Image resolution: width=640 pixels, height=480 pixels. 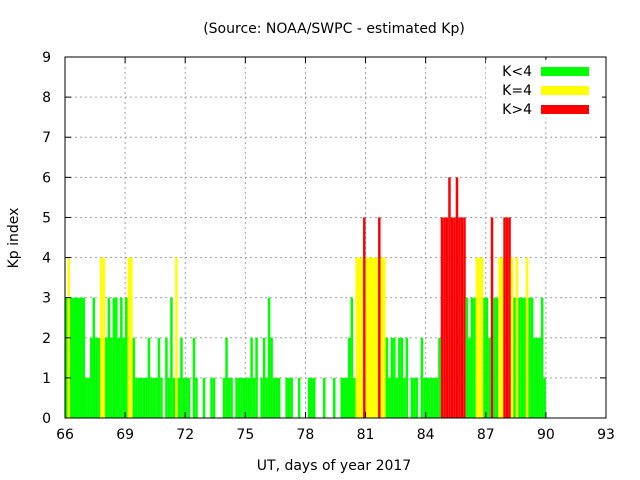 What do you see at coordinates (334, 29) in the screenshot?
I see `chart-title: (Source: NOAA/SWPC - estimated Kp)` at bounding box center [334, 29].